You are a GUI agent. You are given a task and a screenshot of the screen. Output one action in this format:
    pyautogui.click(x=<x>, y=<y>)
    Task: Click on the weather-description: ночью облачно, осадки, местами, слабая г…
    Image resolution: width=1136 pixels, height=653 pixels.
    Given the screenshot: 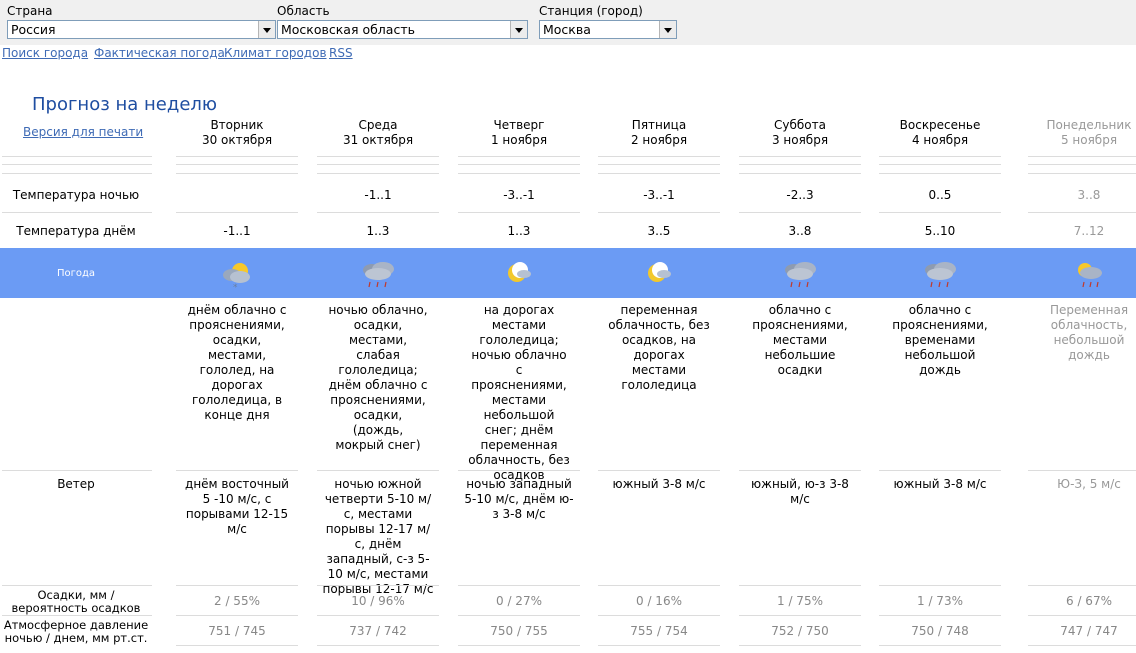 What is the action you would take?
    pyautogui.click(x=378, y=377)
    